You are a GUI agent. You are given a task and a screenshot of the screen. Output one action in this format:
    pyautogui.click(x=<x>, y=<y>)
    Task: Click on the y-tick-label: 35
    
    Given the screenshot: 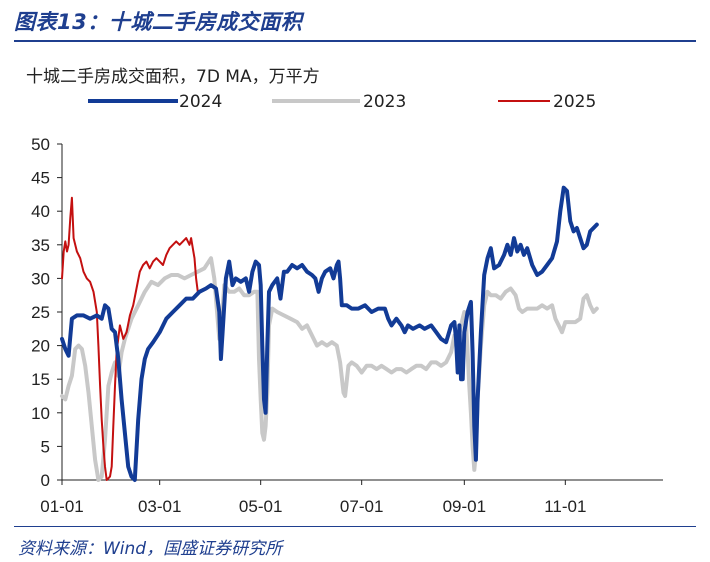 What is the action you would take?
    pyautogui.click(x=40, y=245)
    